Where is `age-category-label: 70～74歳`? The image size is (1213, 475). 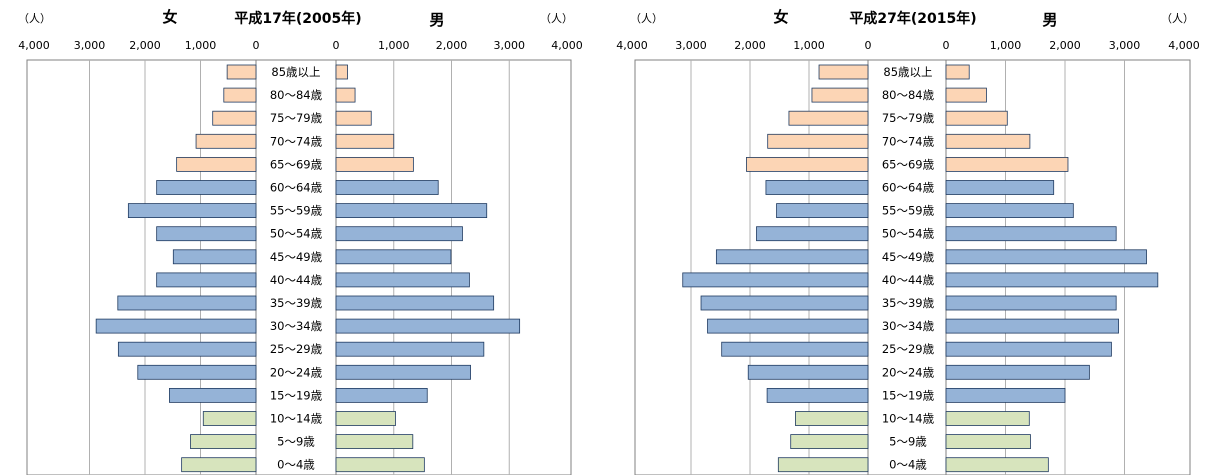
age-category-label: 70～74歳 is located at coordinates (296, 141).